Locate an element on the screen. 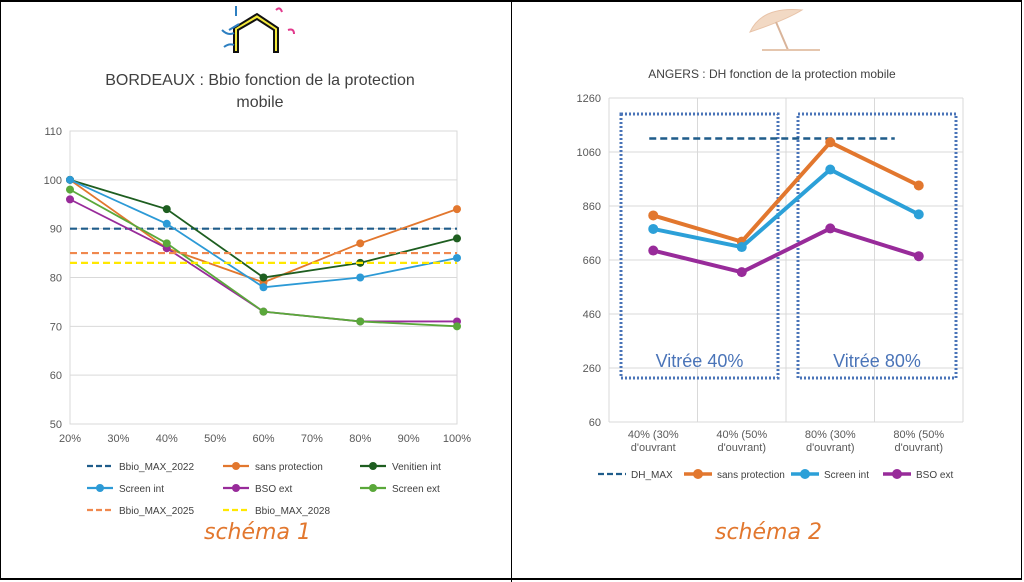 This screenshot has width=1024, height=582. annotation-label: Vitrée 80% is located at coordinates (877, 361).